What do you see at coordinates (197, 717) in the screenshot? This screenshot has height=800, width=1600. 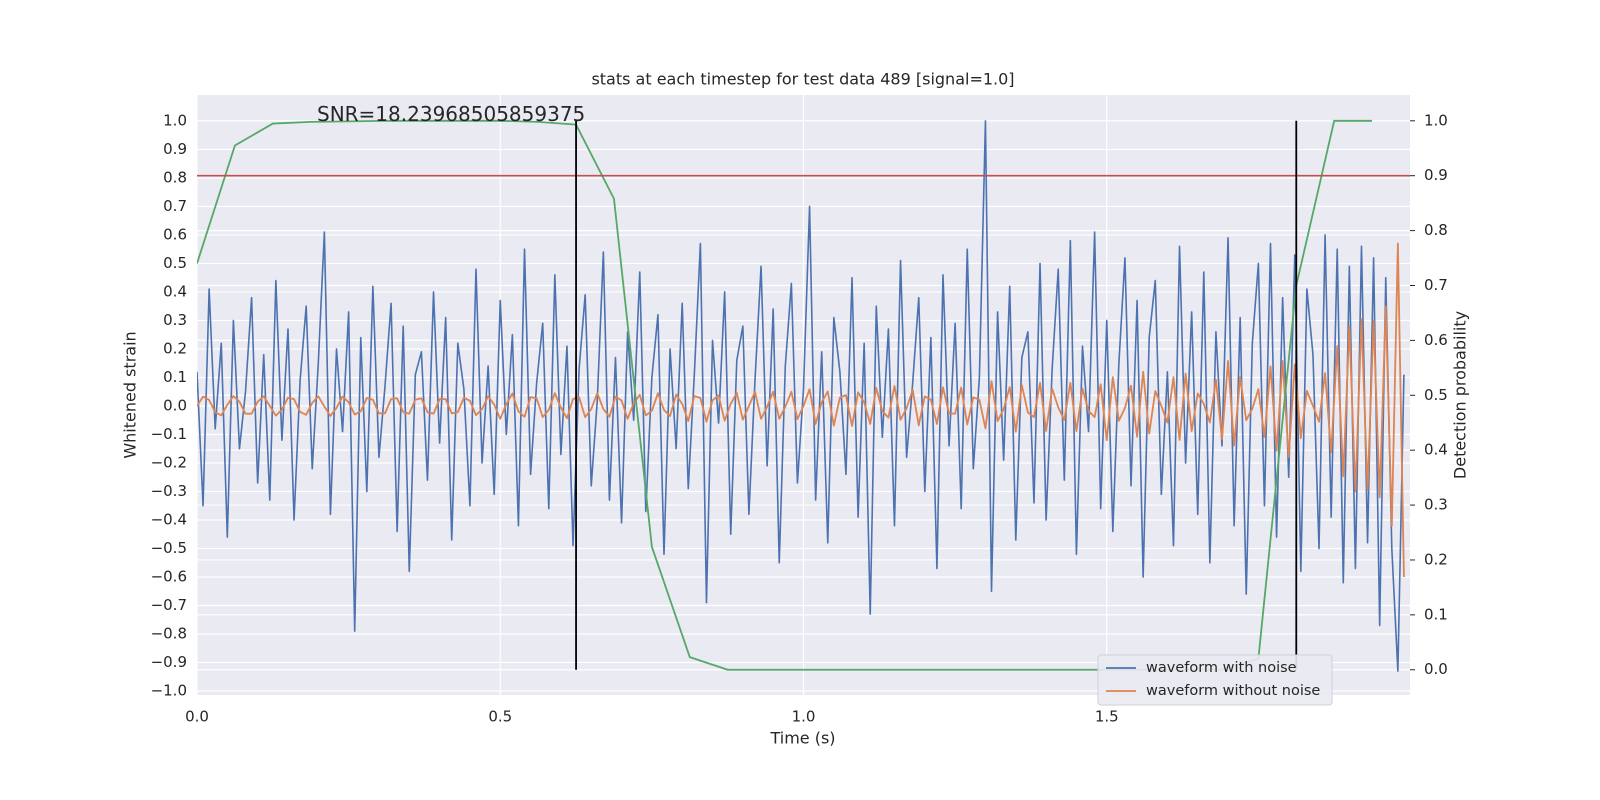 I see `x-tick-label: 0.0` at bounding box center [197, 717].